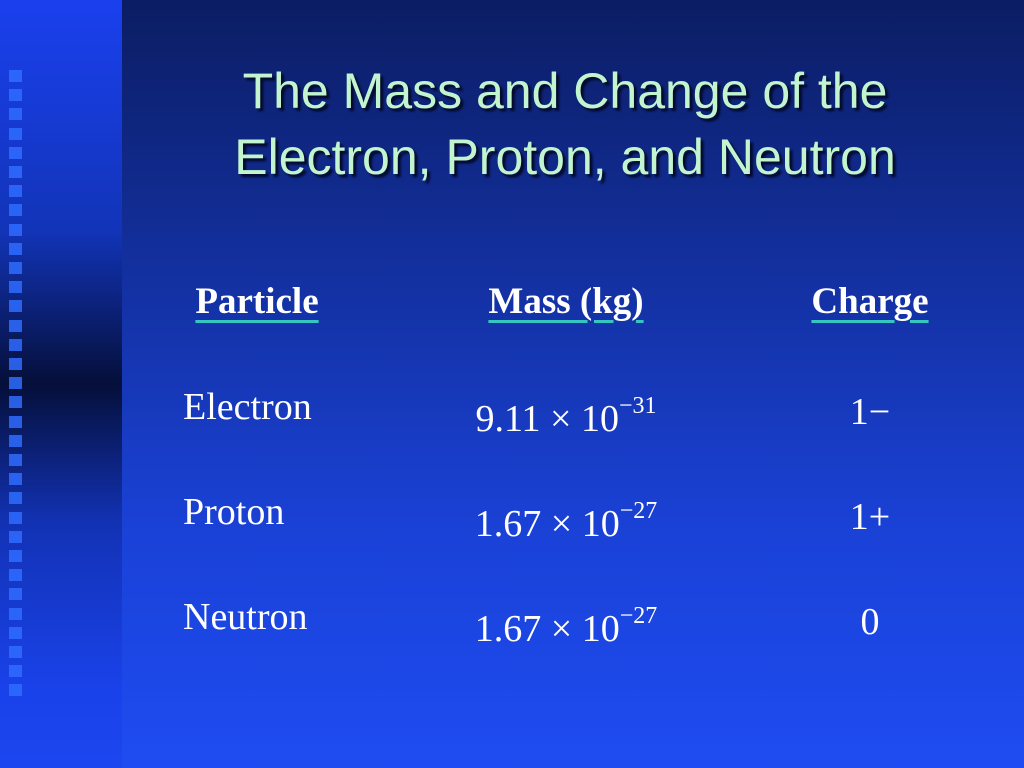 This screenshot has width=1024, height=768. What do you see at coordinates (870, 412) in the screenshot?
I see `charge-value: 1−` at bounding box center [870, 412].